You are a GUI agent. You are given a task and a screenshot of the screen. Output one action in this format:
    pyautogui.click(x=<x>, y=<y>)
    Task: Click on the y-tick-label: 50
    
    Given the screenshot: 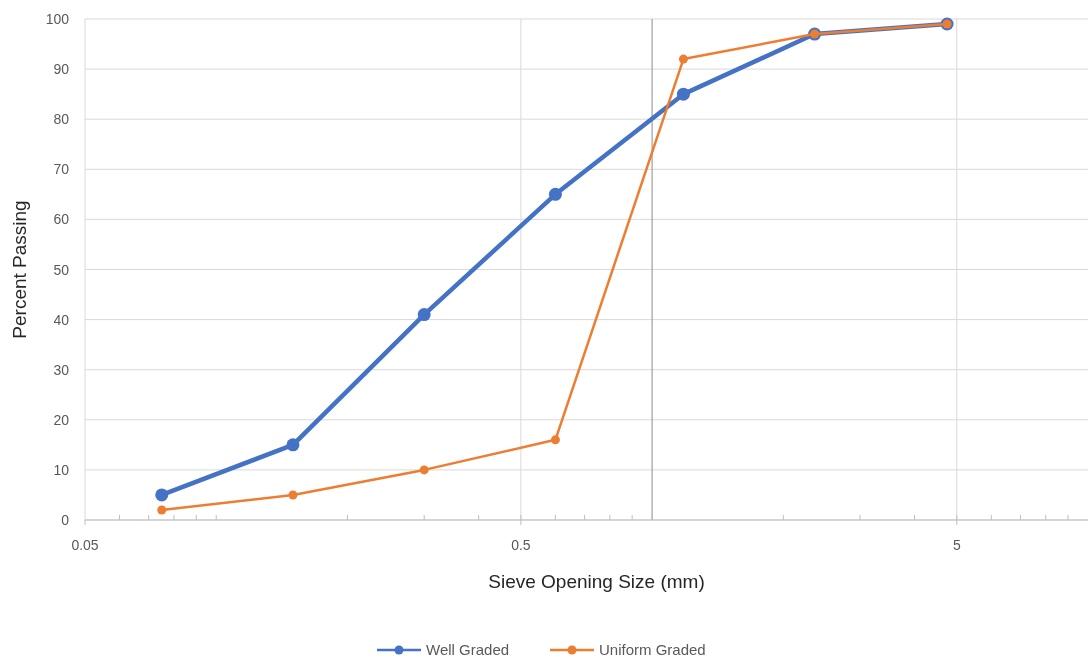 What is the action you would take?
    pyautogui.click(x=61, y=269)
    